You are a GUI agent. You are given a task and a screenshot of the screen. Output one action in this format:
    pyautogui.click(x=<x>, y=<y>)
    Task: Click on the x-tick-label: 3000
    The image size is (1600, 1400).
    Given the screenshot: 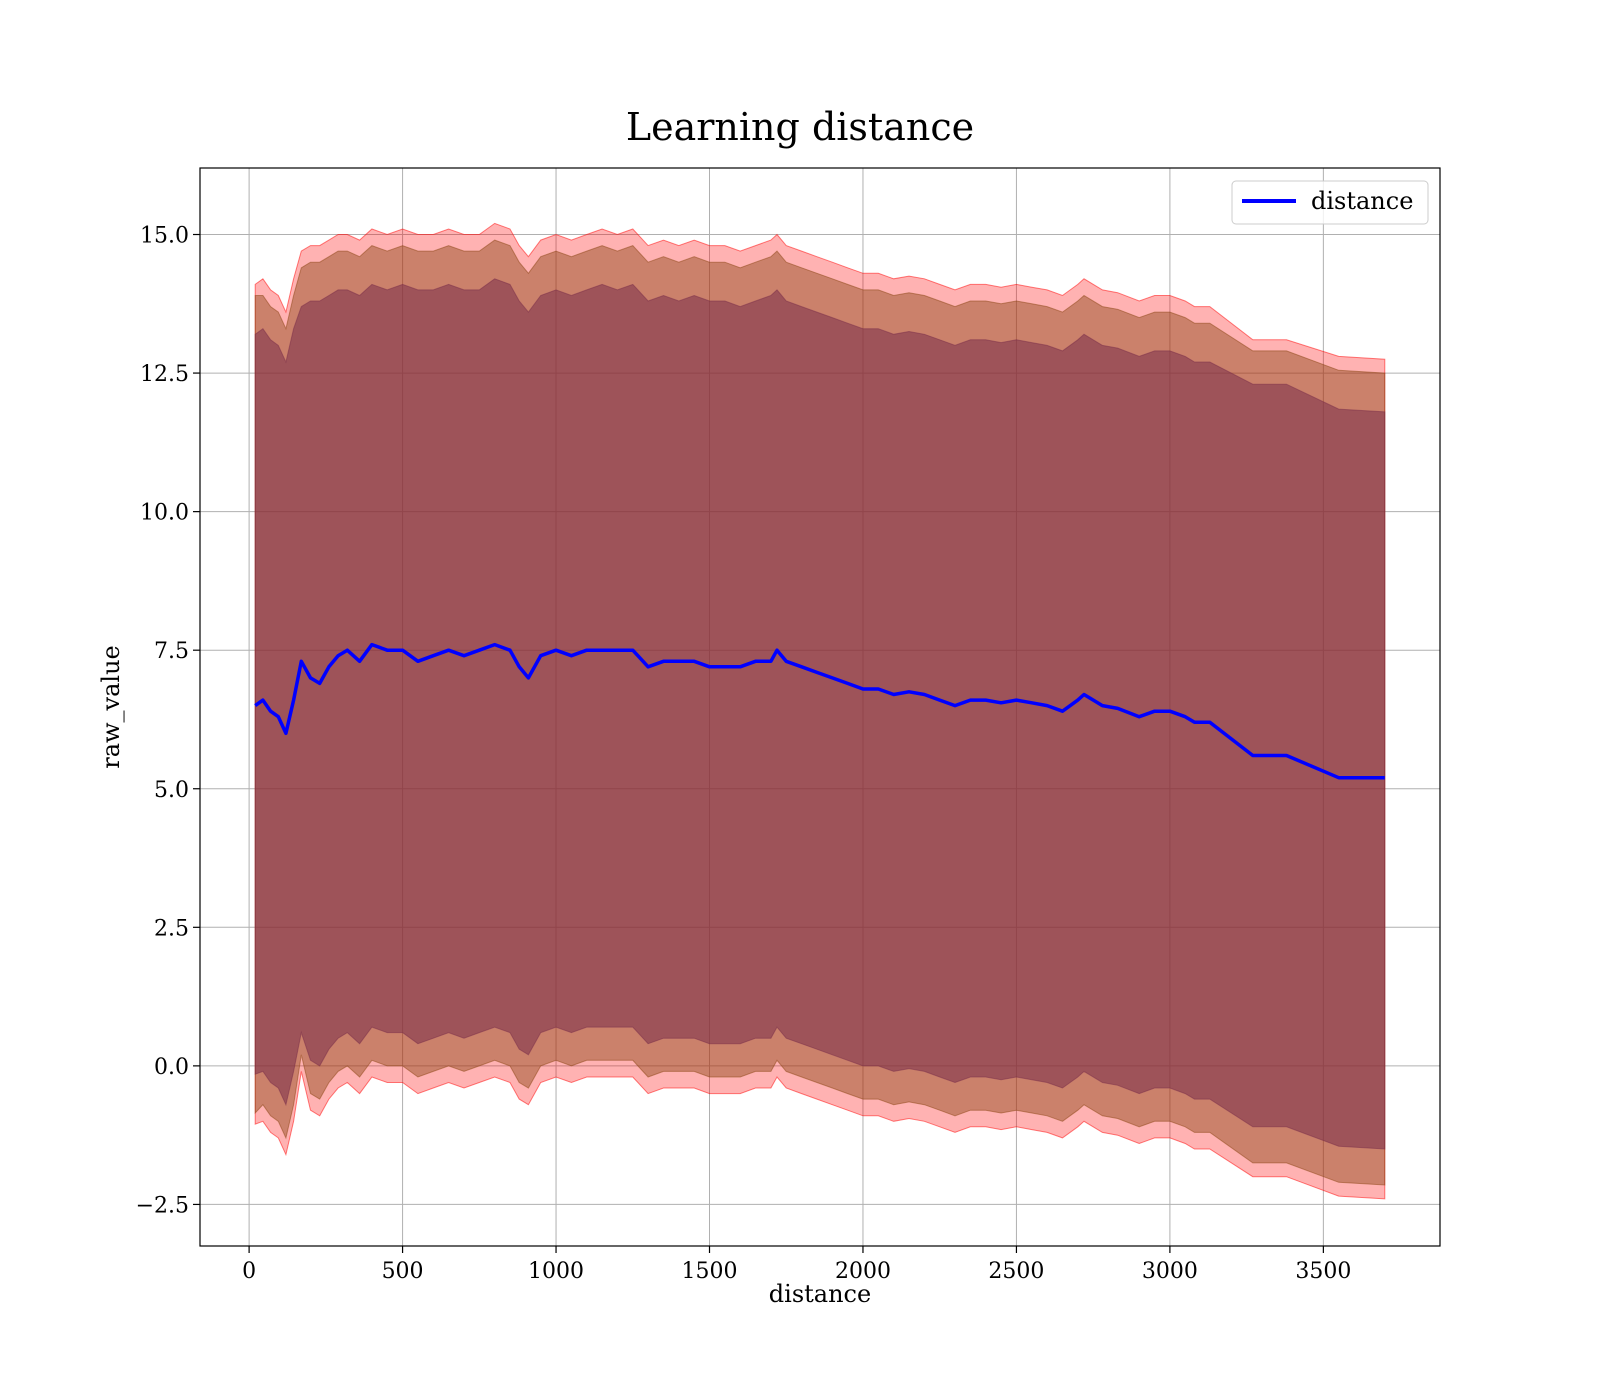 What is the action you would take?
    pyautogui.click(x=1170, y=1271)
    